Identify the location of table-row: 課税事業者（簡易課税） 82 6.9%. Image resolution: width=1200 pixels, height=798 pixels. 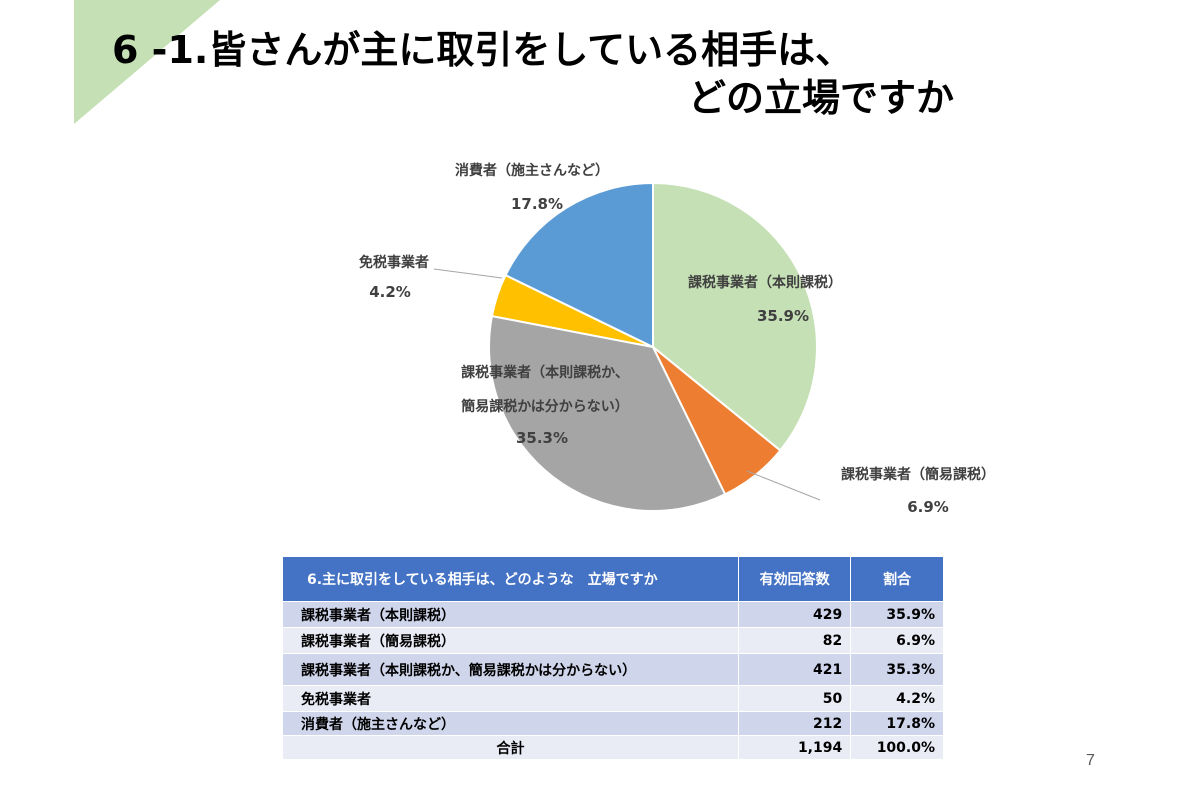
(613, 640).